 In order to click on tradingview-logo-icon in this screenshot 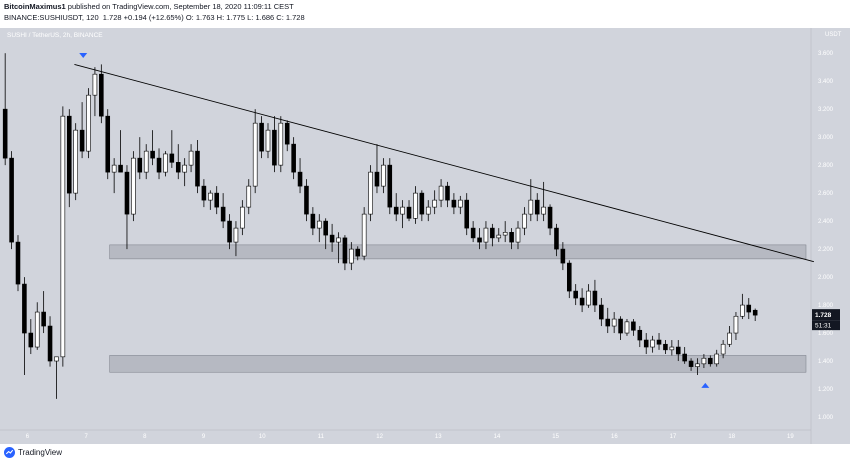, I will do `click(9, 452)`.